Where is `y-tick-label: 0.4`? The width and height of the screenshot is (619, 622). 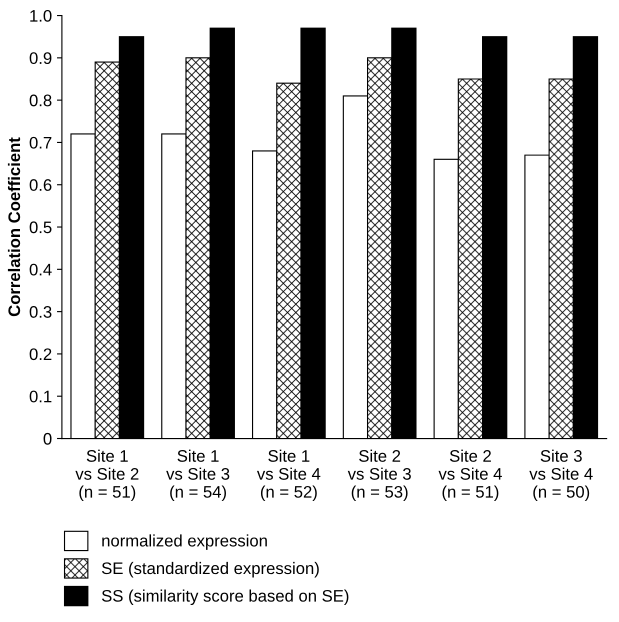
y-tick-label: 0.4 is located at coordinates (41, 270).